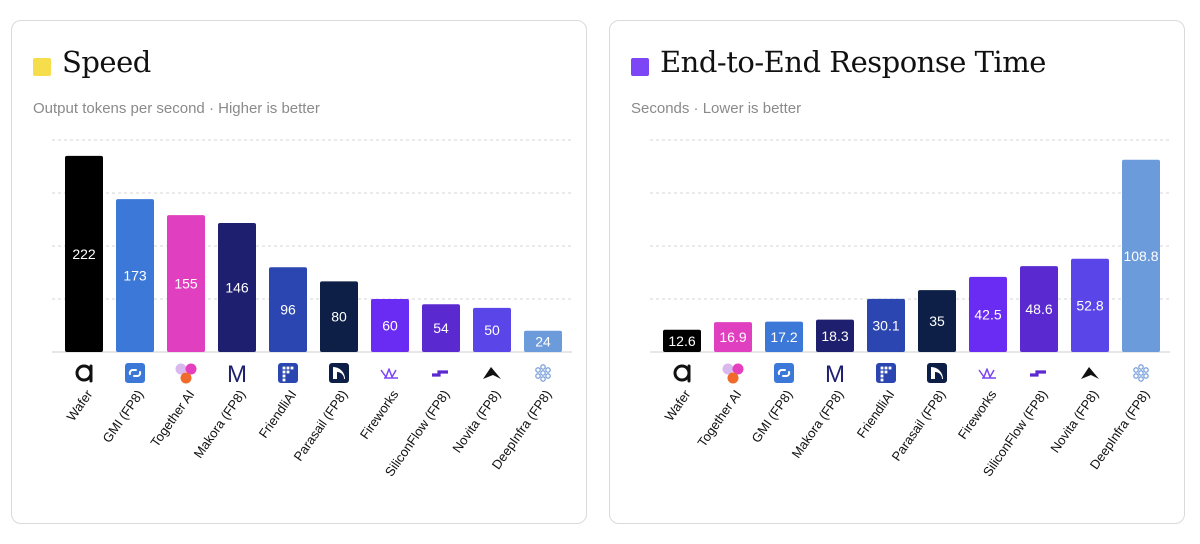 This screenshot has height=544, width=1200. I want to click on speed-category-label: Wafer, so click(80, 405).